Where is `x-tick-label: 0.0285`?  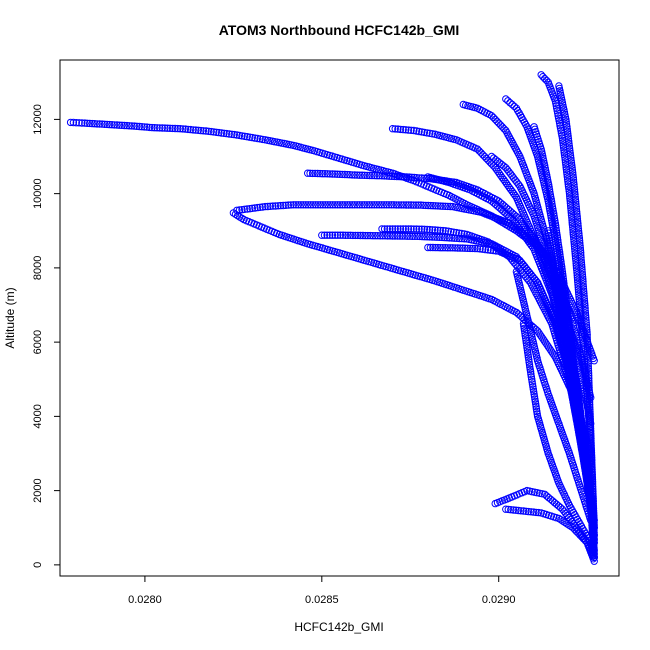 x-tick-label: 0.0285 is located at coordinates (322, 600).